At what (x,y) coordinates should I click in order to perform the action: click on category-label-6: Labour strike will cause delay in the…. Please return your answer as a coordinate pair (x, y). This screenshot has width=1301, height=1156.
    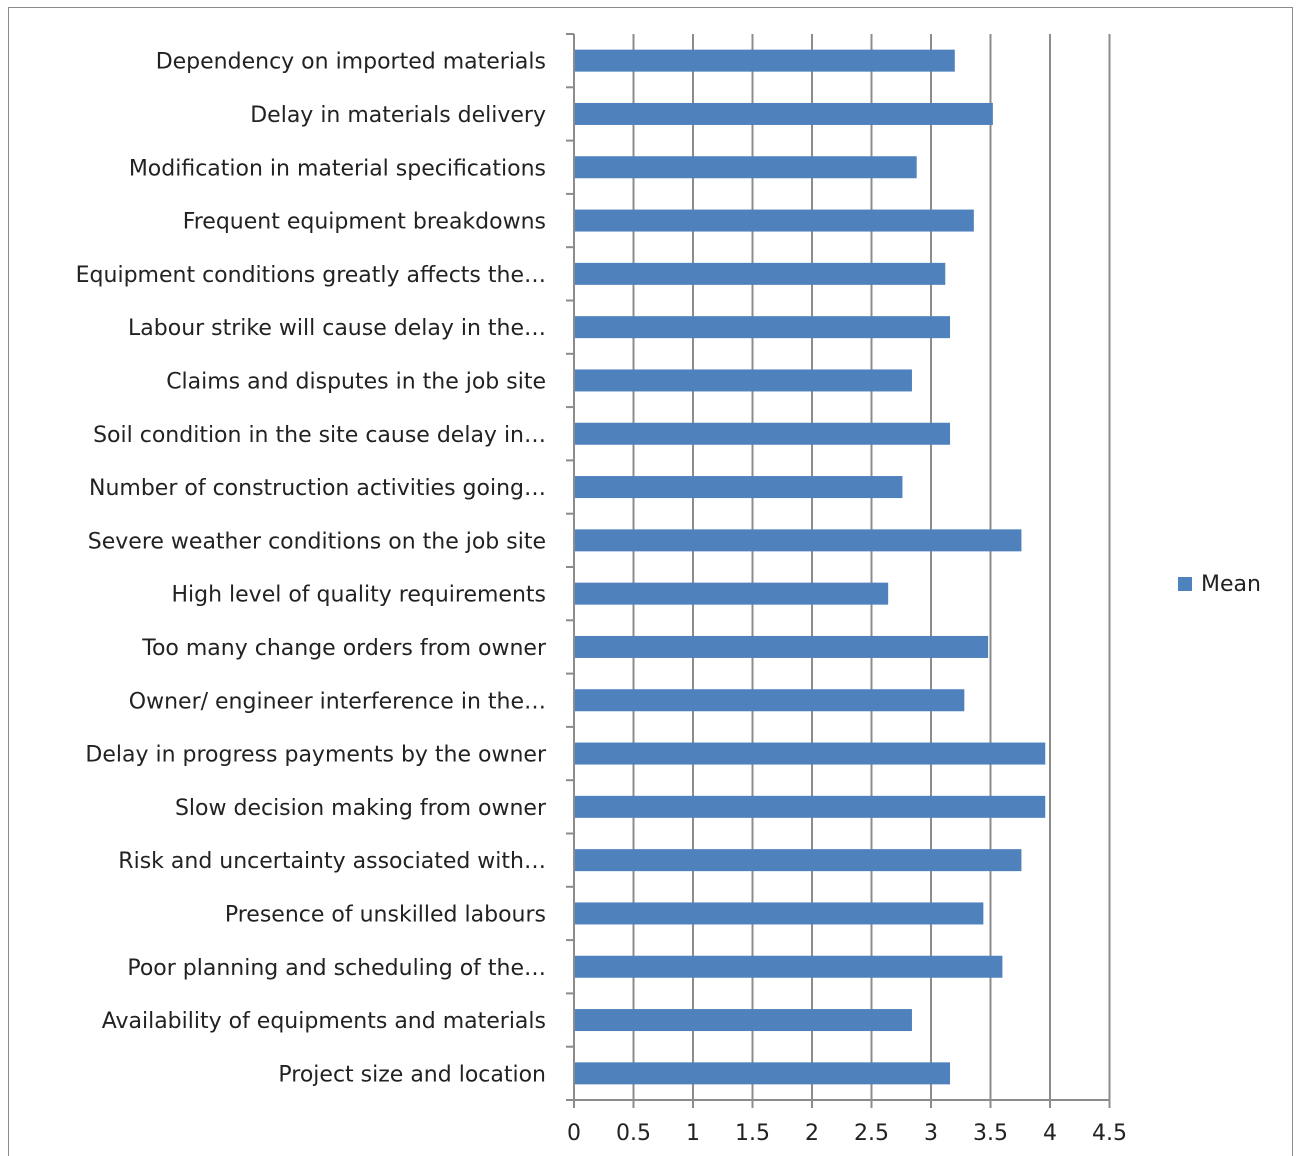
    Looking at the image, I should click on (337, 328).